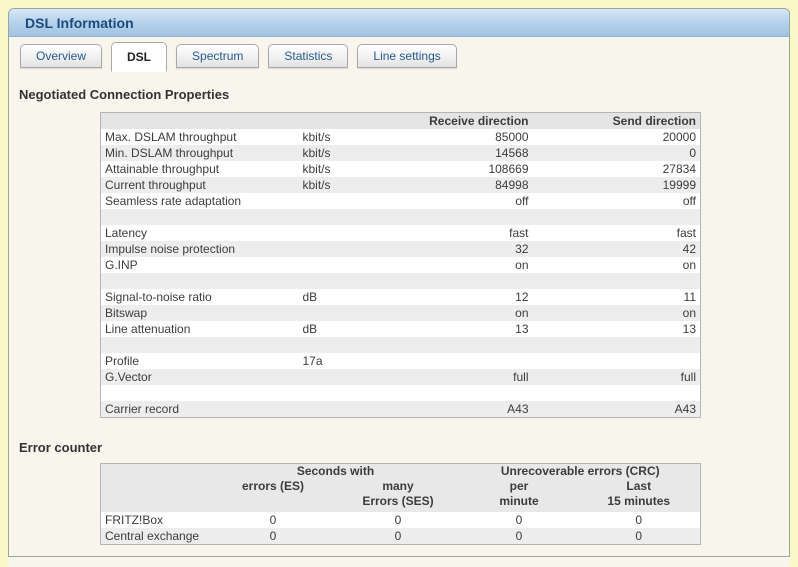 This screenshot has height=567, width=798. What do you see at coordinates (401, 201) in the screenshot?
I see `table-row: Seamless rate adaptation off off` at bounding box center [401, 201].